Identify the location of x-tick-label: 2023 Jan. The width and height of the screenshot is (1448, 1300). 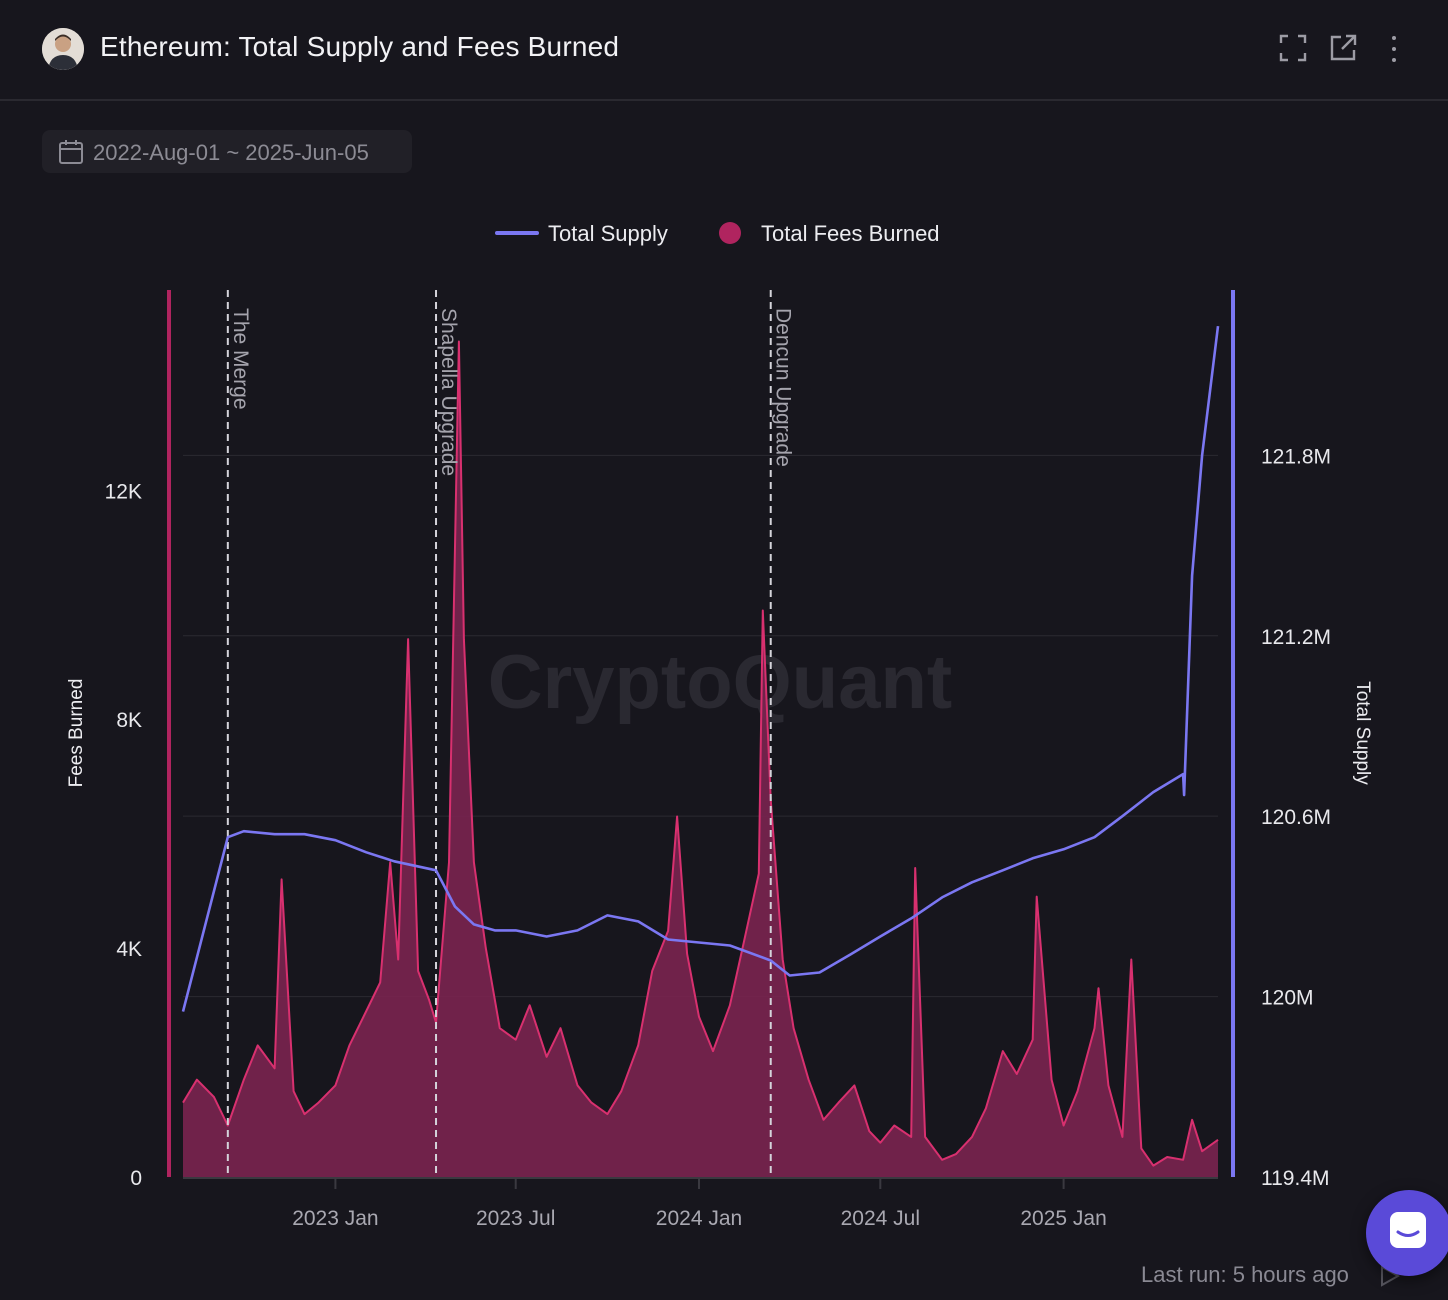
(335, 1218).